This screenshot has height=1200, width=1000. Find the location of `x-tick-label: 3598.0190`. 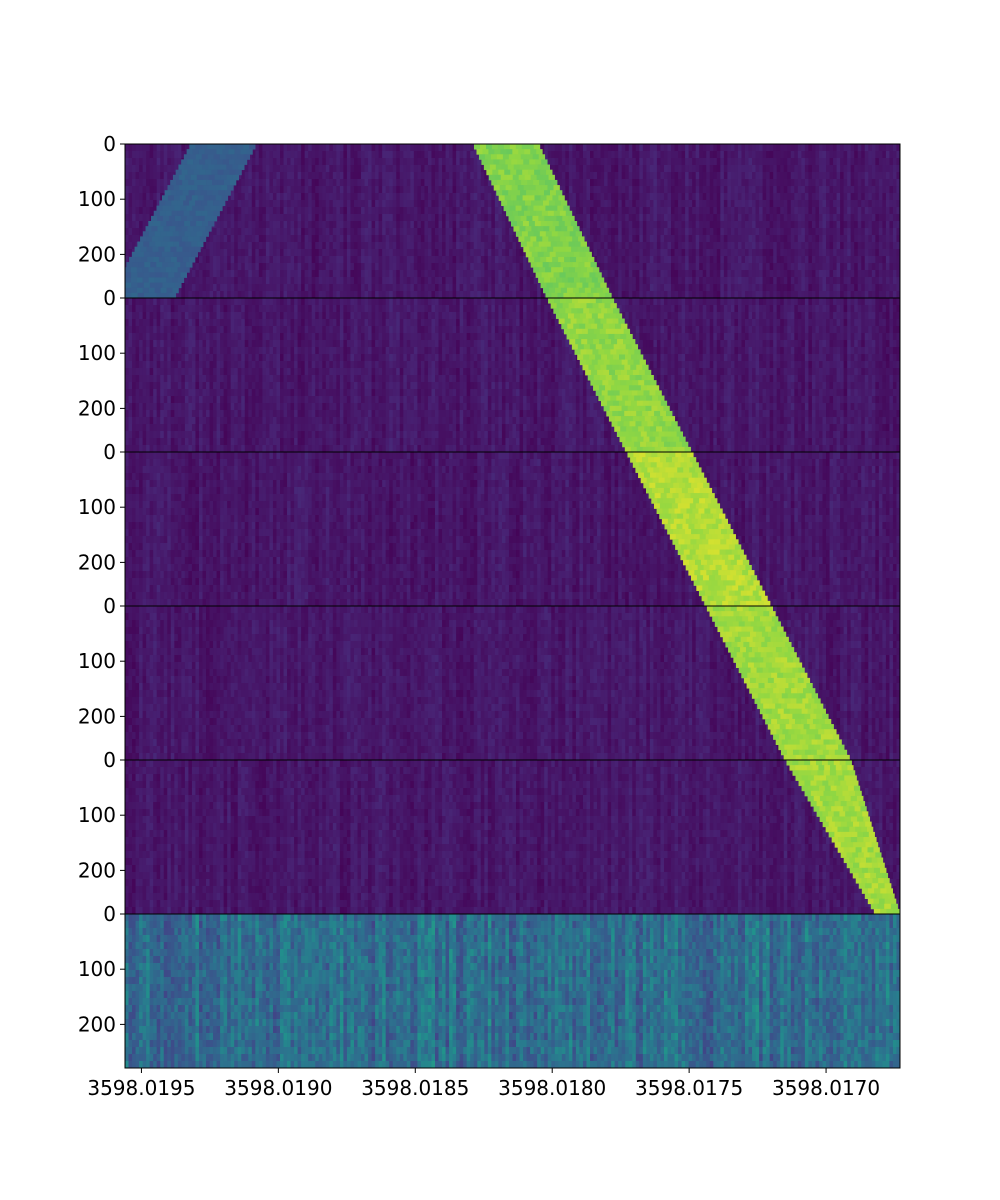

x-tick-label: 3598.0190 is located at coordinates (278, 1088).